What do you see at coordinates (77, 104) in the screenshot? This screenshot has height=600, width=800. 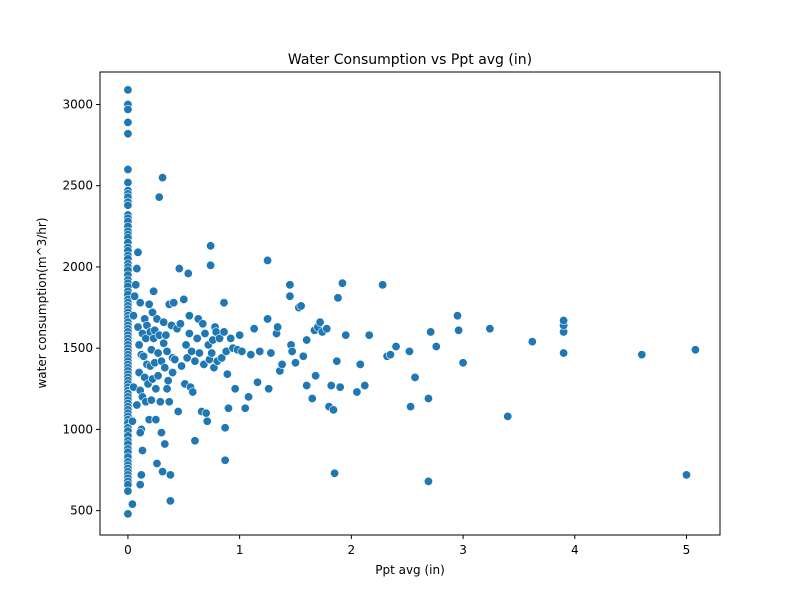 I see `y-tick-label: 3000` at bounding box center [77, 104].